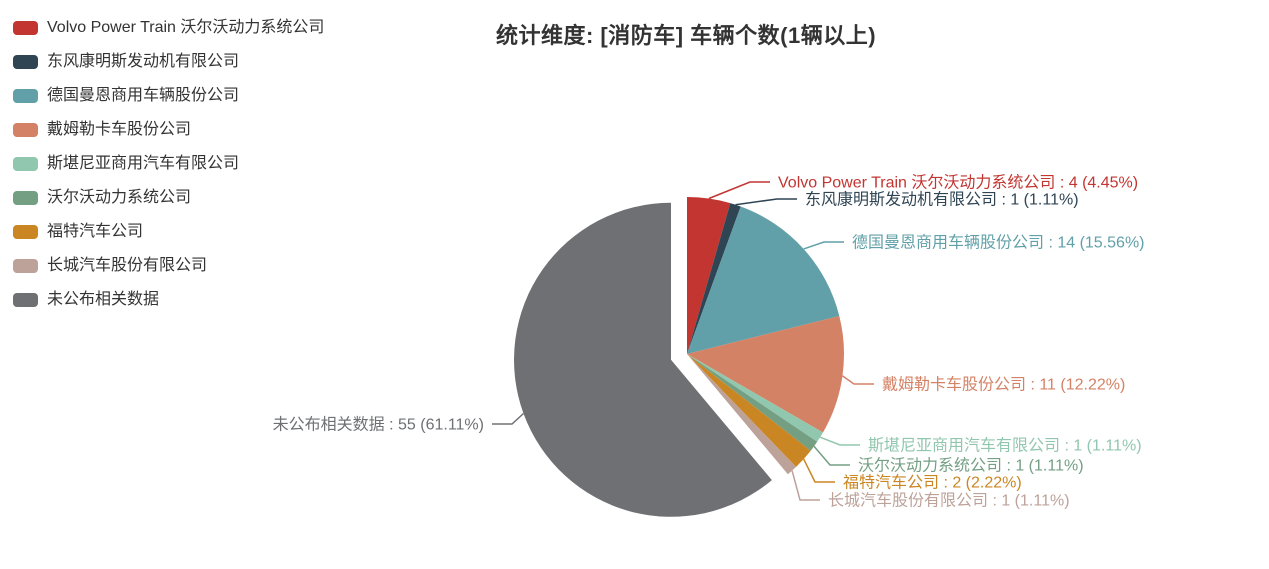  Describe the element at coordinates (95, 231) in the screenshot. I see `legend-label: 福特汽车公司` at that location.